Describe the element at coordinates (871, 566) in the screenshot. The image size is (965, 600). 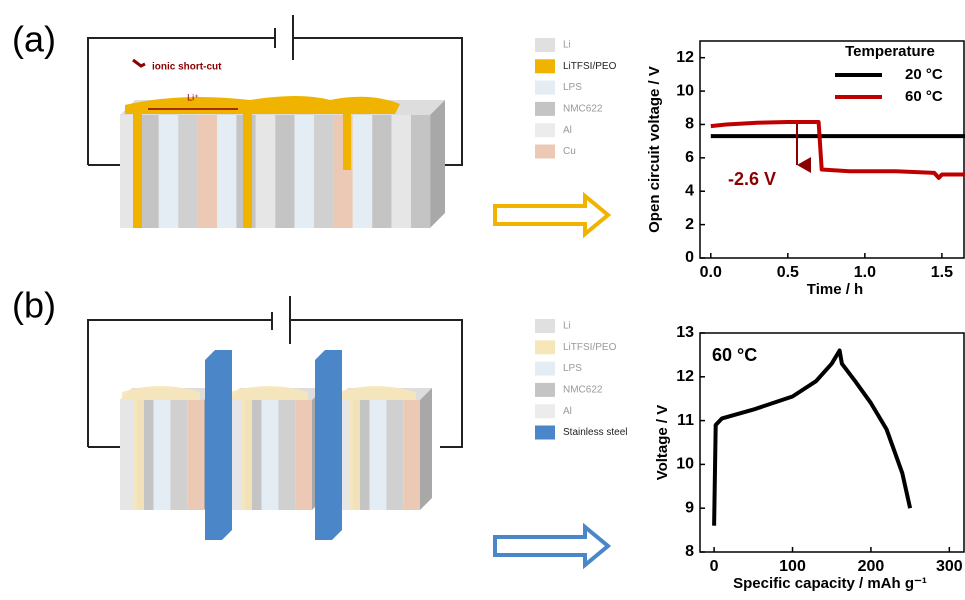
I see `x-tick-label: 200` at that location.